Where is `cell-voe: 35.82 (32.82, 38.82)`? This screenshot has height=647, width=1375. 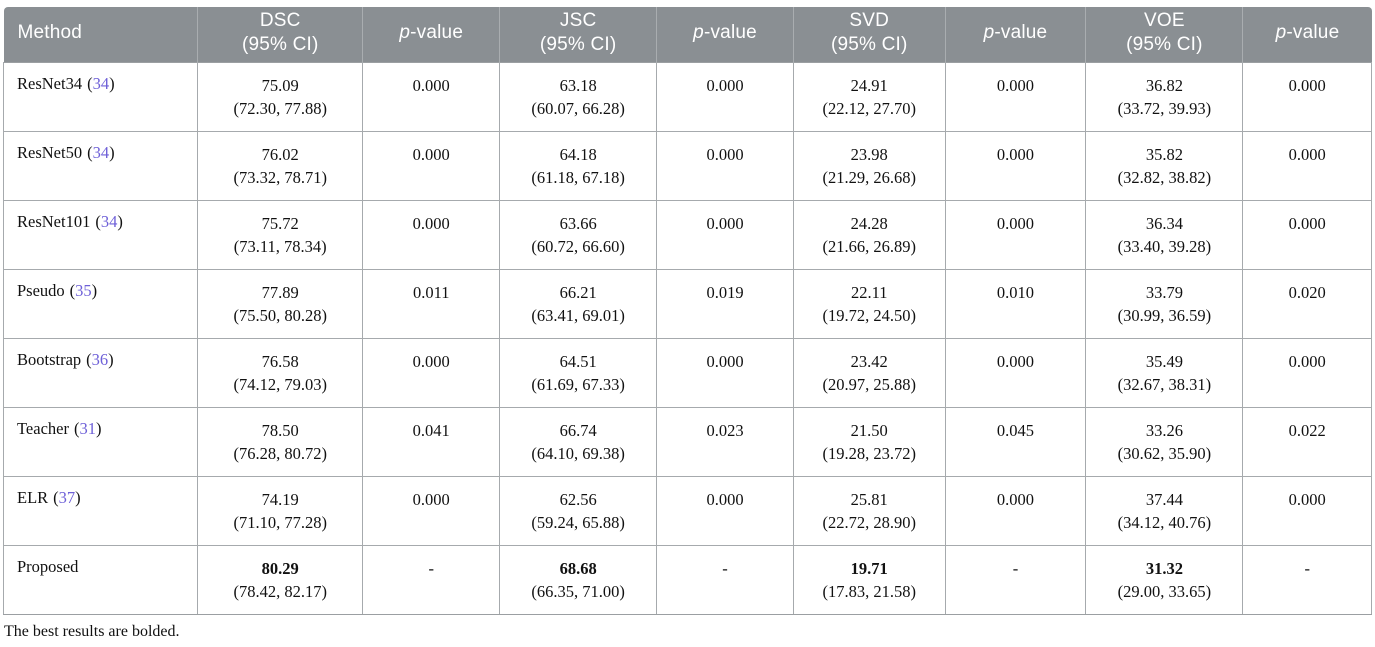 cell-voe: 35.82 (32.82, 38.82) is located at coordinates (1164, 165).